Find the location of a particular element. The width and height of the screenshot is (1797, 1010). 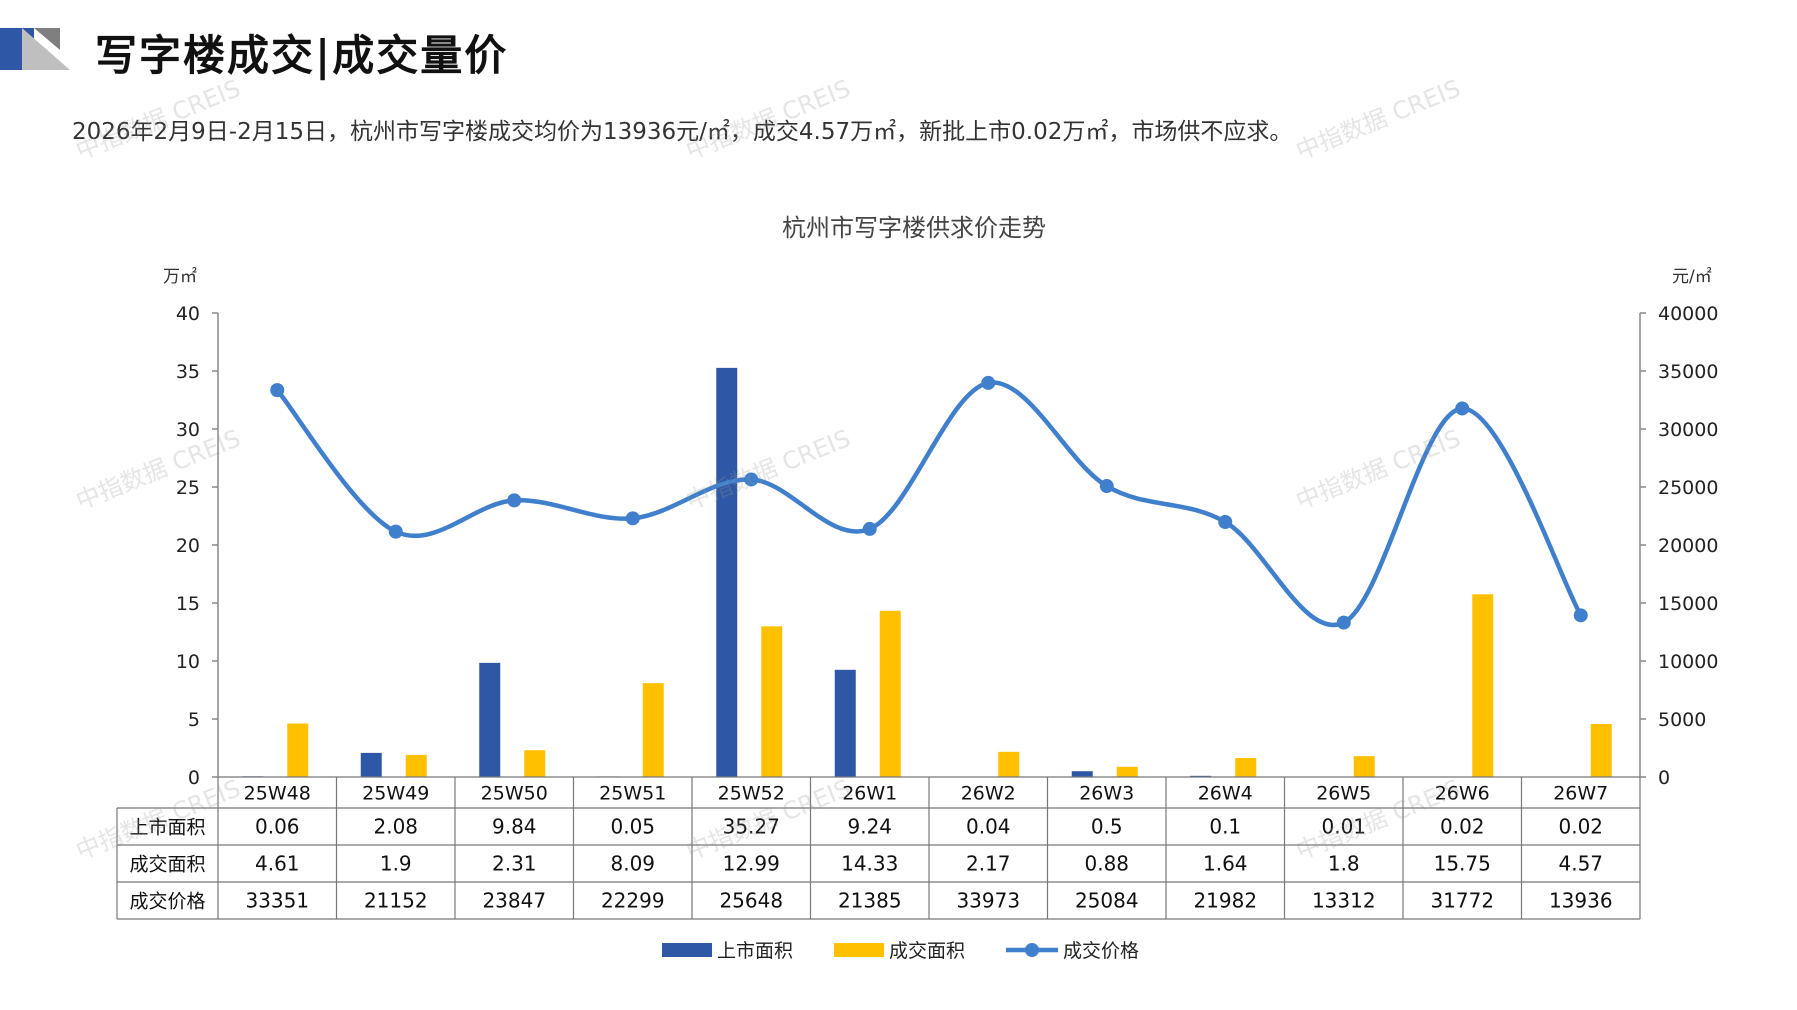

legend-label: 成交价格 is located at coordinates (1101, 951).